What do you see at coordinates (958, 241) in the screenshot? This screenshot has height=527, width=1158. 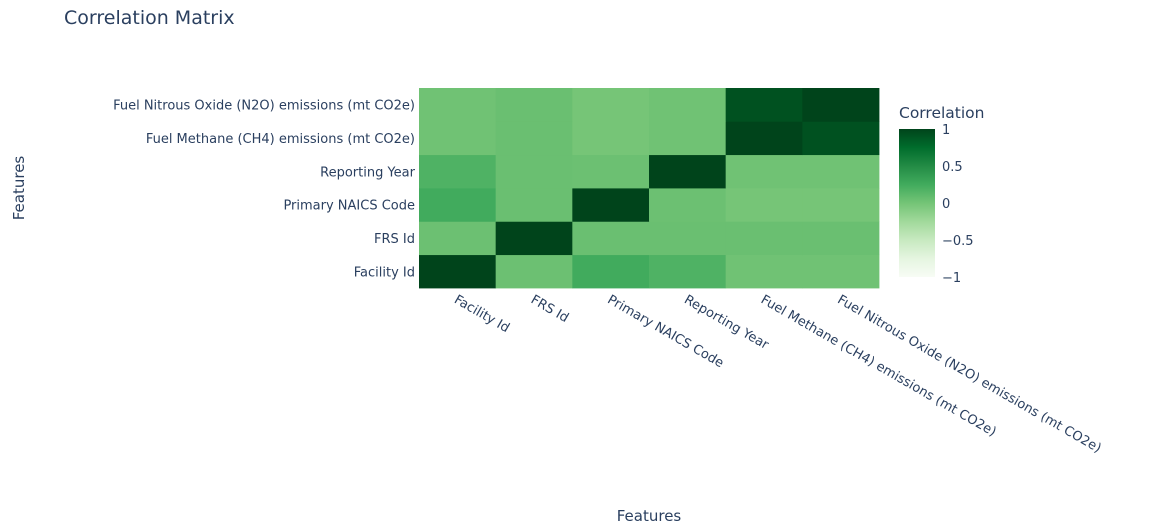 I see `colorbar-tick-label: −0.5` at bounding box center [958, 241].